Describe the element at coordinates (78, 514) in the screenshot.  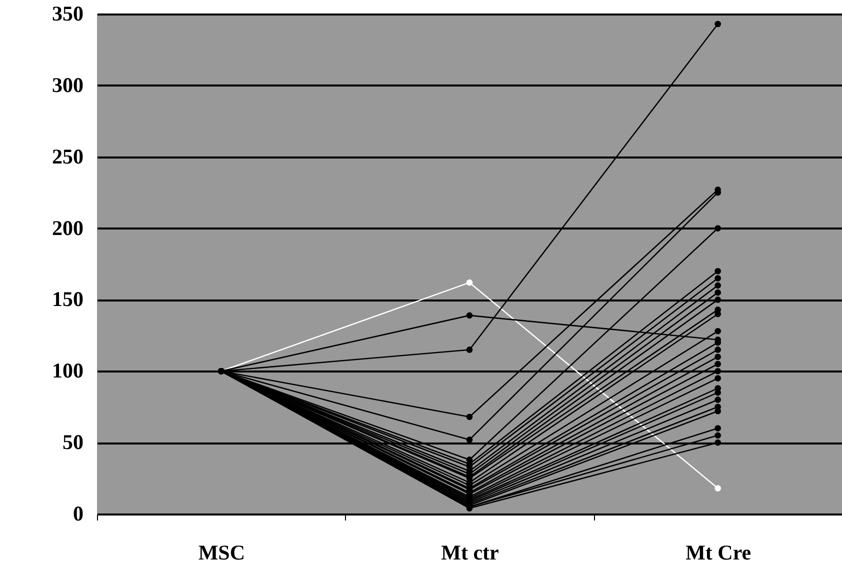
I see `y-tick-label: 0` at that location.